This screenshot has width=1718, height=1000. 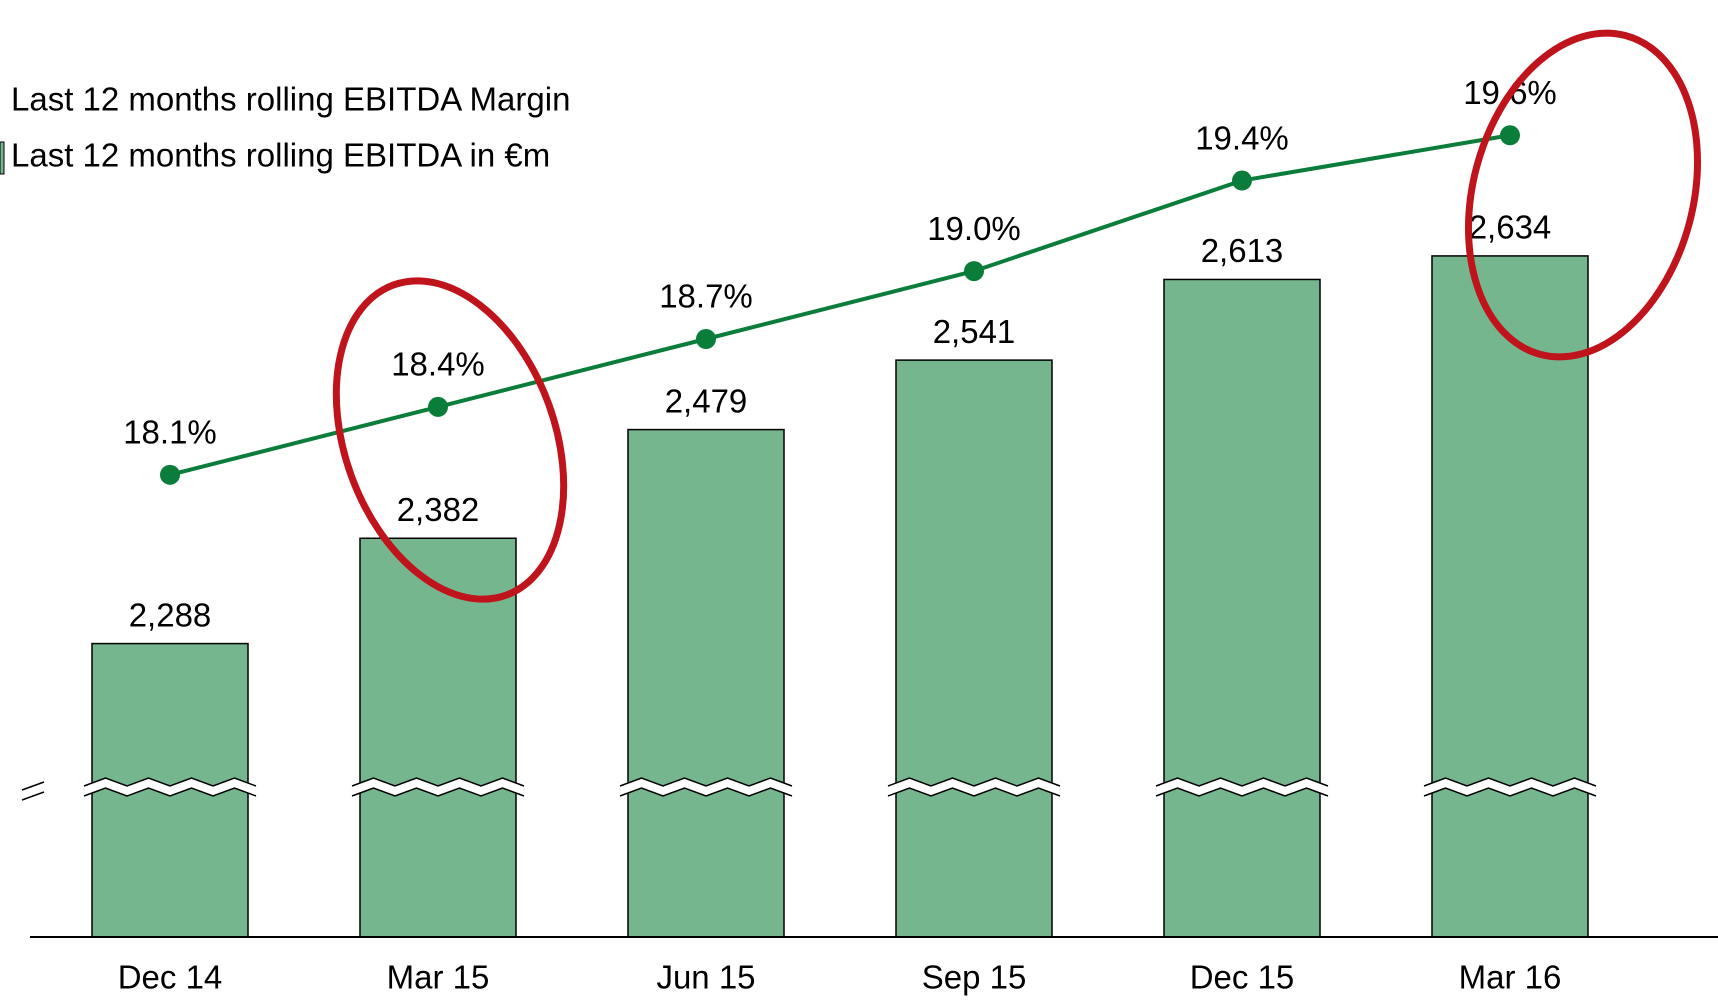 I want to click on axis-break-sign, so click(x=33, y=791).